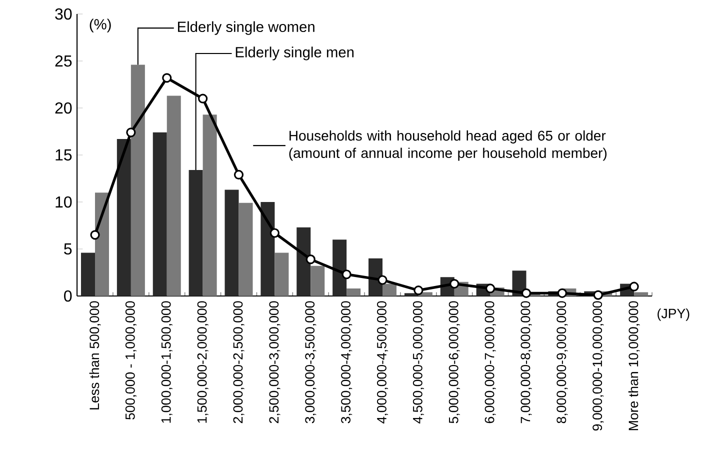 This screenshot has height=473, width=715. I want to click on x-axis-title: (JPY), so click(674, 314).